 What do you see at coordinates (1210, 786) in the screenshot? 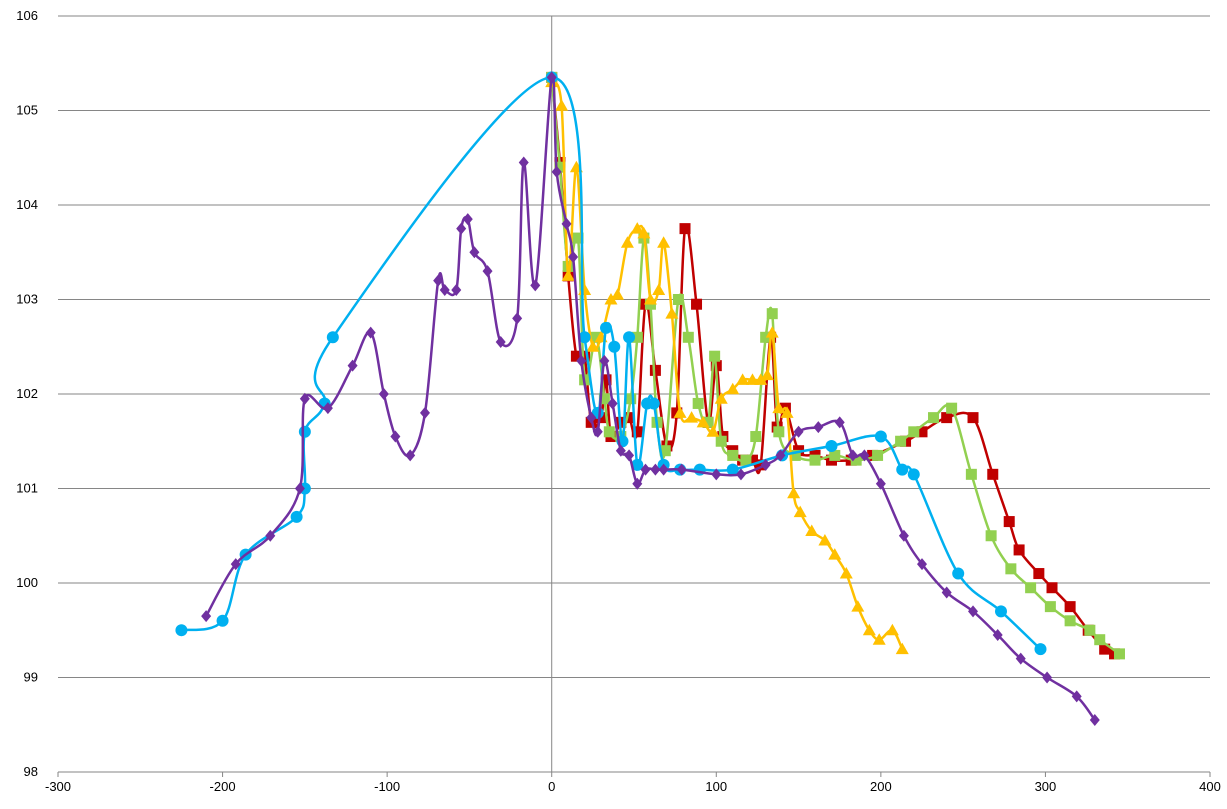
I see `x-tick-label: 400` at bounding box center [1210, 786].